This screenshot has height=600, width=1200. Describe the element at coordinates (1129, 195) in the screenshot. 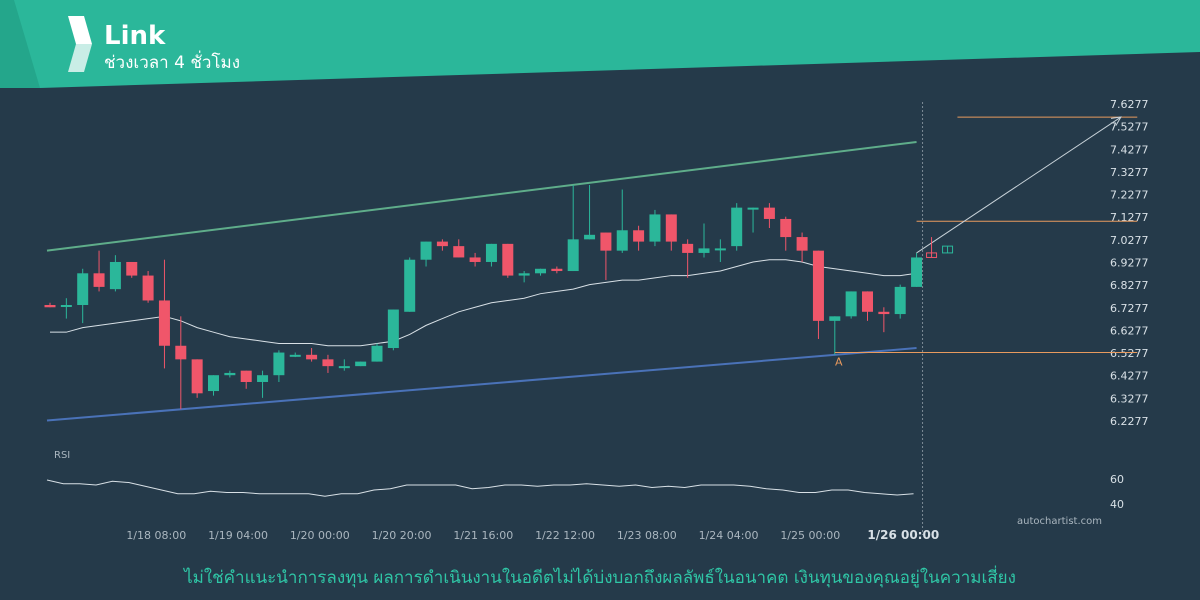

I see `y-tick-label: 7.2277` at that location.